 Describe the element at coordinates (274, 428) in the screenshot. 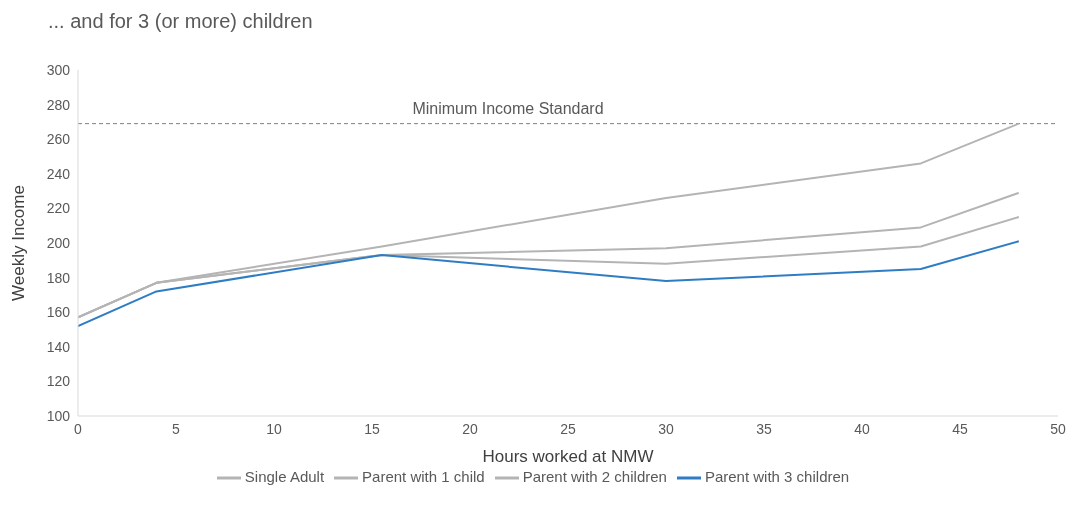

I see `x-tick-label: 10` at that location.